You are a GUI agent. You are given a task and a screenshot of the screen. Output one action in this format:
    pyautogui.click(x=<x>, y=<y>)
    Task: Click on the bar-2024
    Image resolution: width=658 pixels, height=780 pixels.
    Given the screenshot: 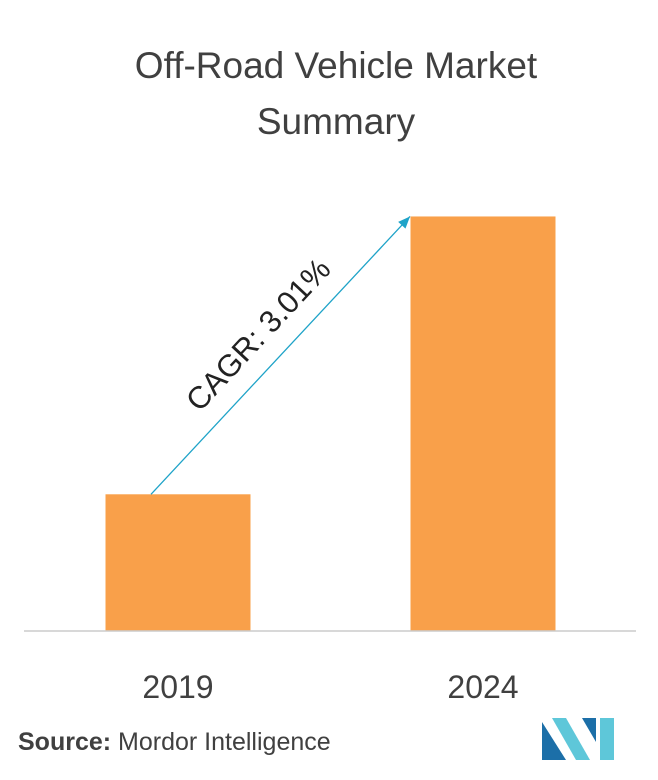 What is the action you would take?
    pyautogui.click(x=483, y=423)
    